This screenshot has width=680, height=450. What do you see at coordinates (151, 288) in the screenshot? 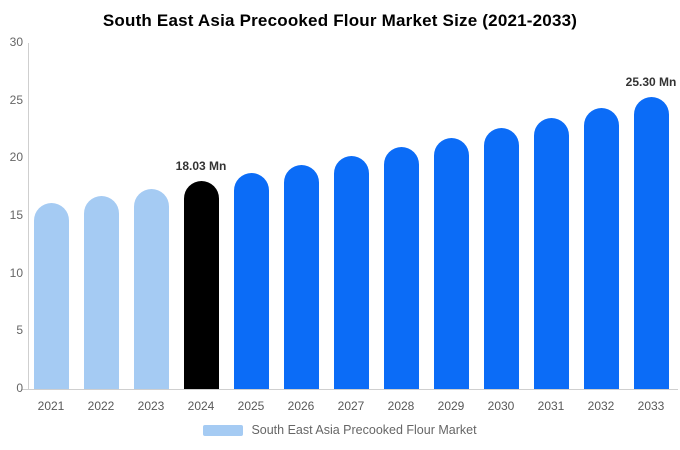
I see `bar-2023` at bounding box center [151, 288].